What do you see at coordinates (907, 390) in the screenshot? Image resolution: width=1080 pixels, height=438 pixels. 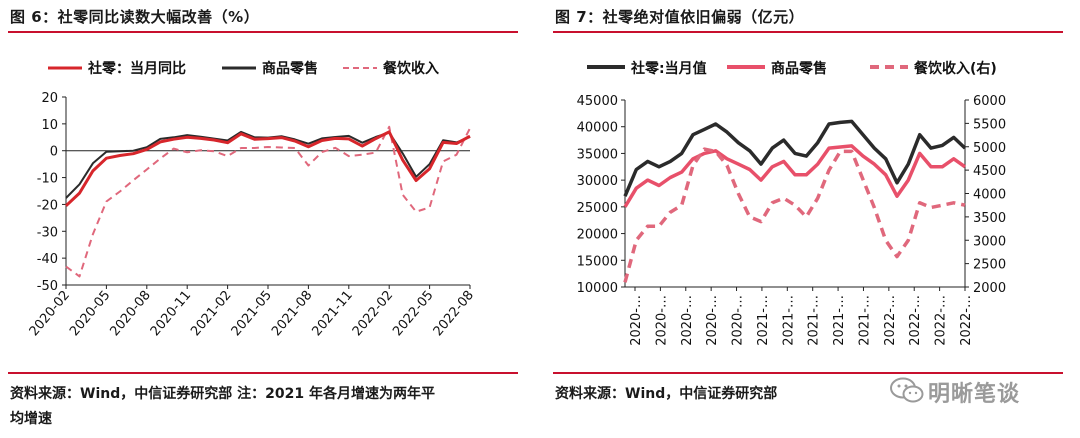 I see `wechat-icon` at bounding box center [907, 390].